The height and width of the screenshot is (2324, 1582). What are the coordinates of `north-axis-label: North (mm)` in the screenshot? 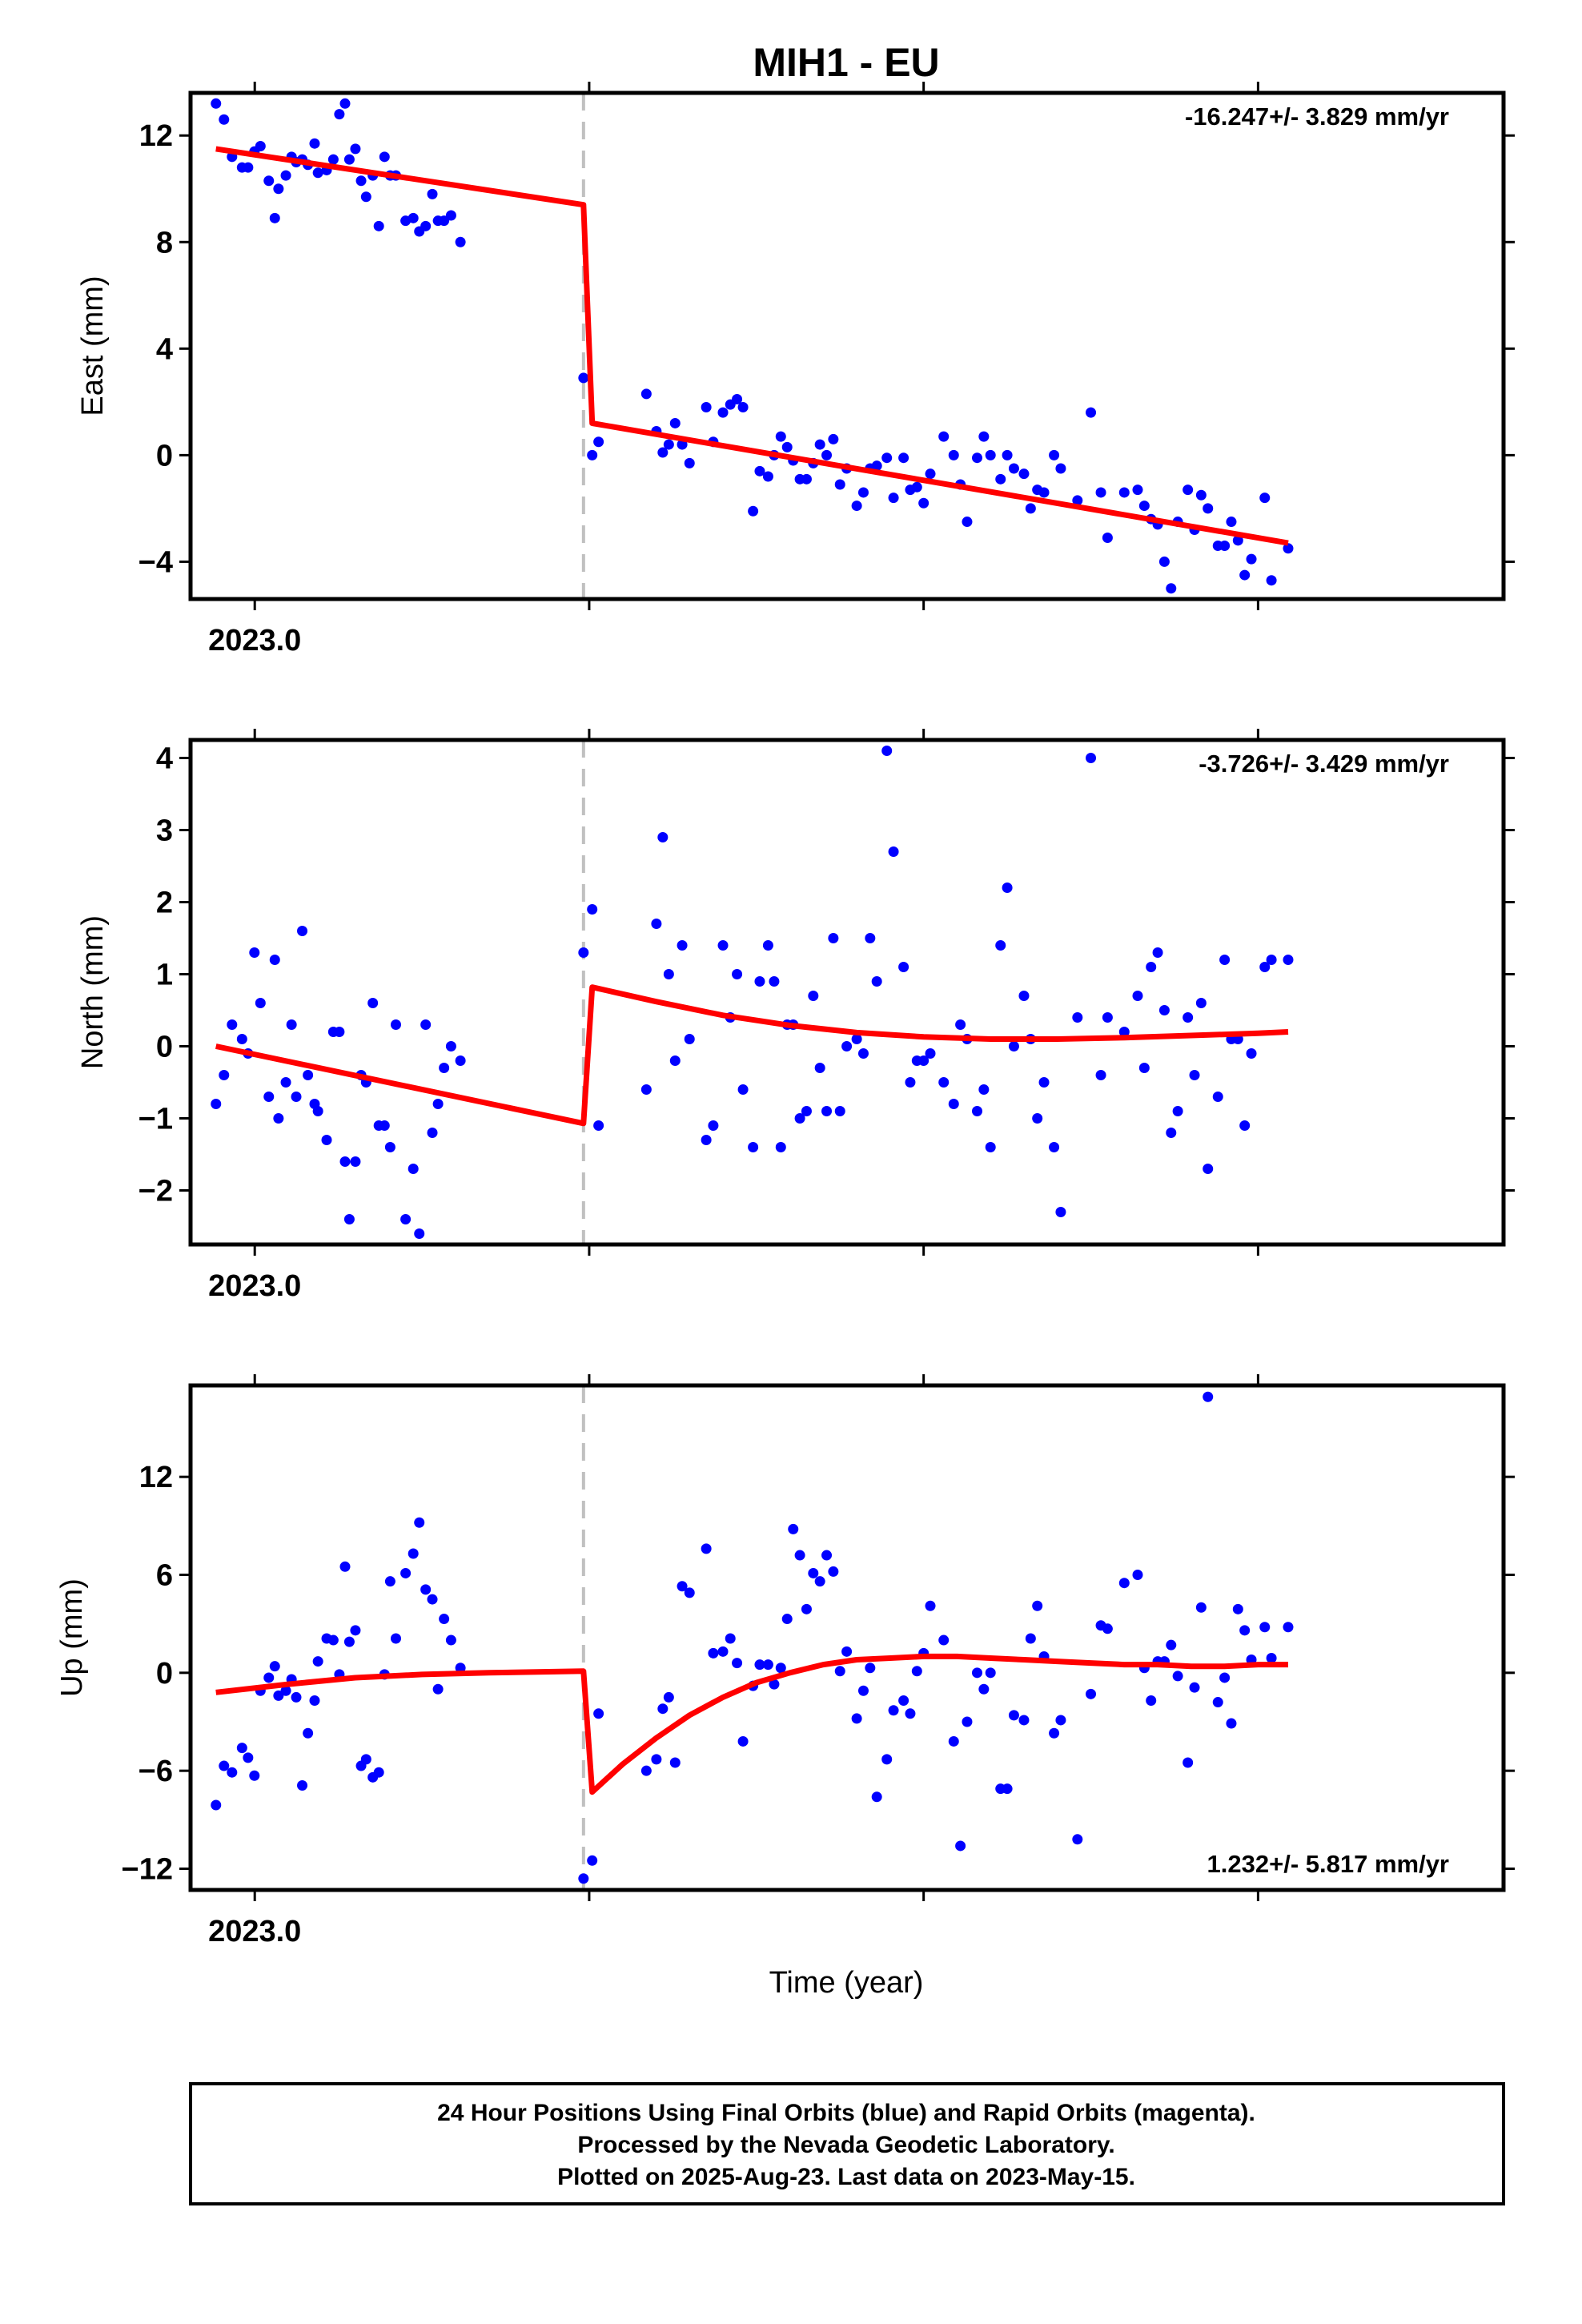 It's located at (93, 992).